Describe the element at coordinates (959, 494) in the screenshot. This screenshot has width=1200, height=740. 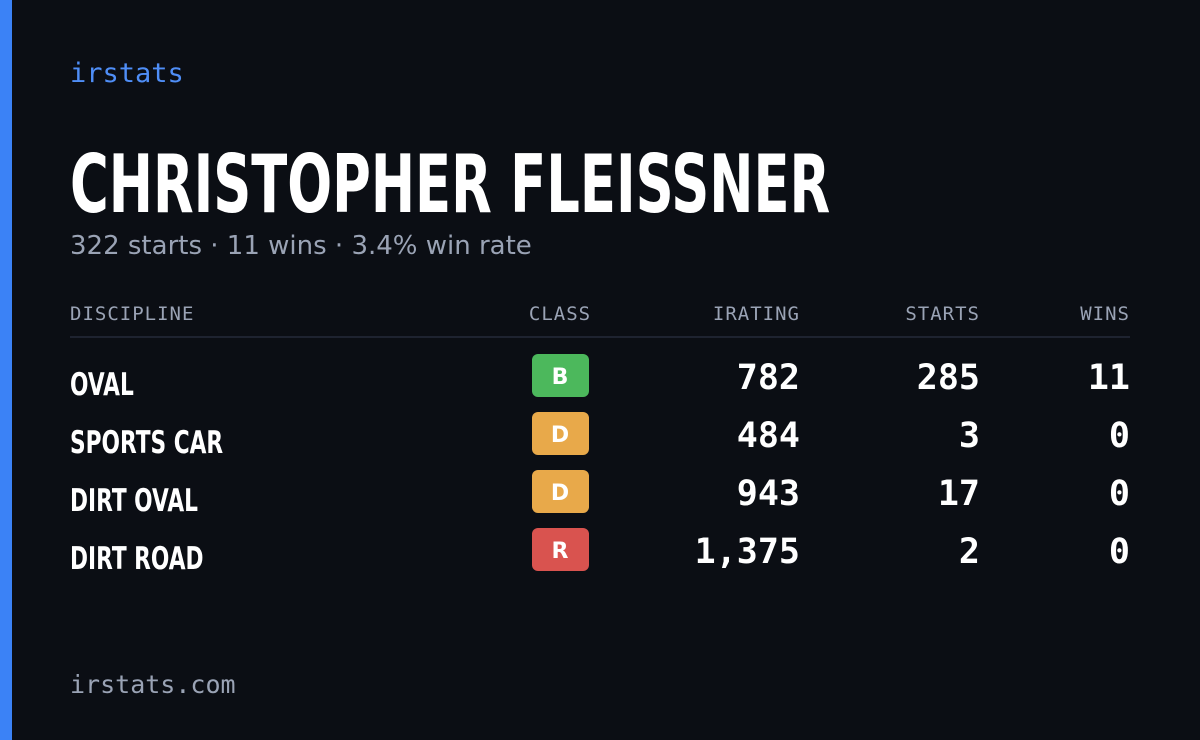
I see `stat-starts: 17` at that location.